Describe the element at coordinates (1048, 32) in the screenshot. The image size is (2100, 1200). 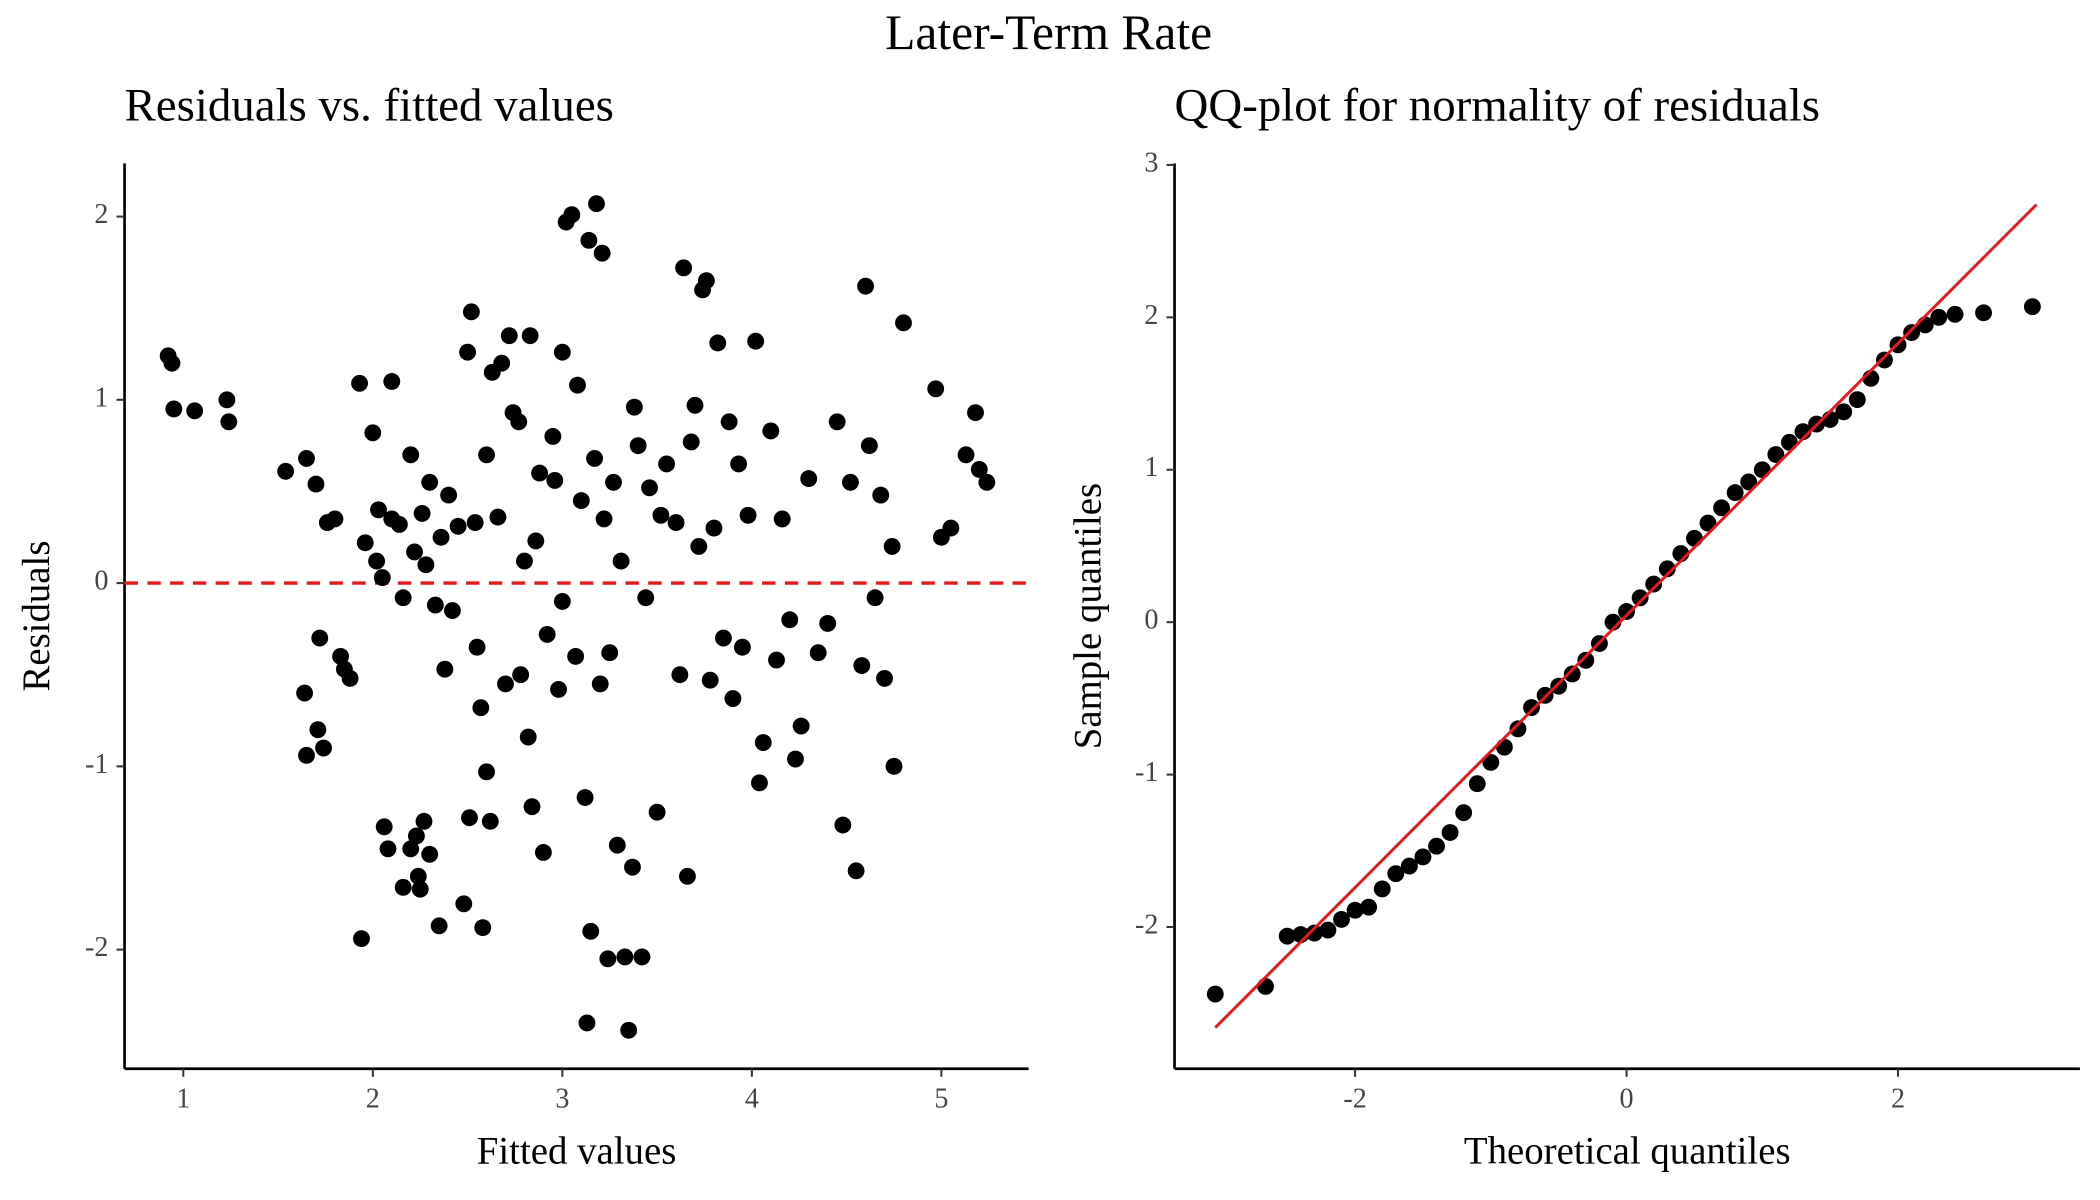
I see `figure-title: Later-Term Rate` at that location.